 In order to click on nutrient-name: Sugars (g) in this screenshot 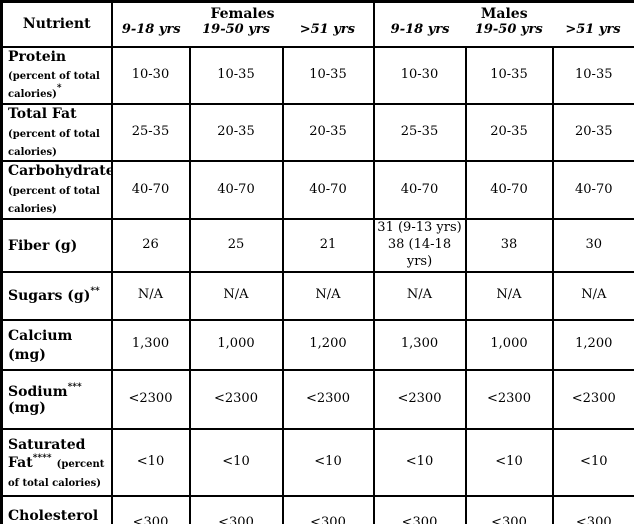, I will do `click(49, 296)`.